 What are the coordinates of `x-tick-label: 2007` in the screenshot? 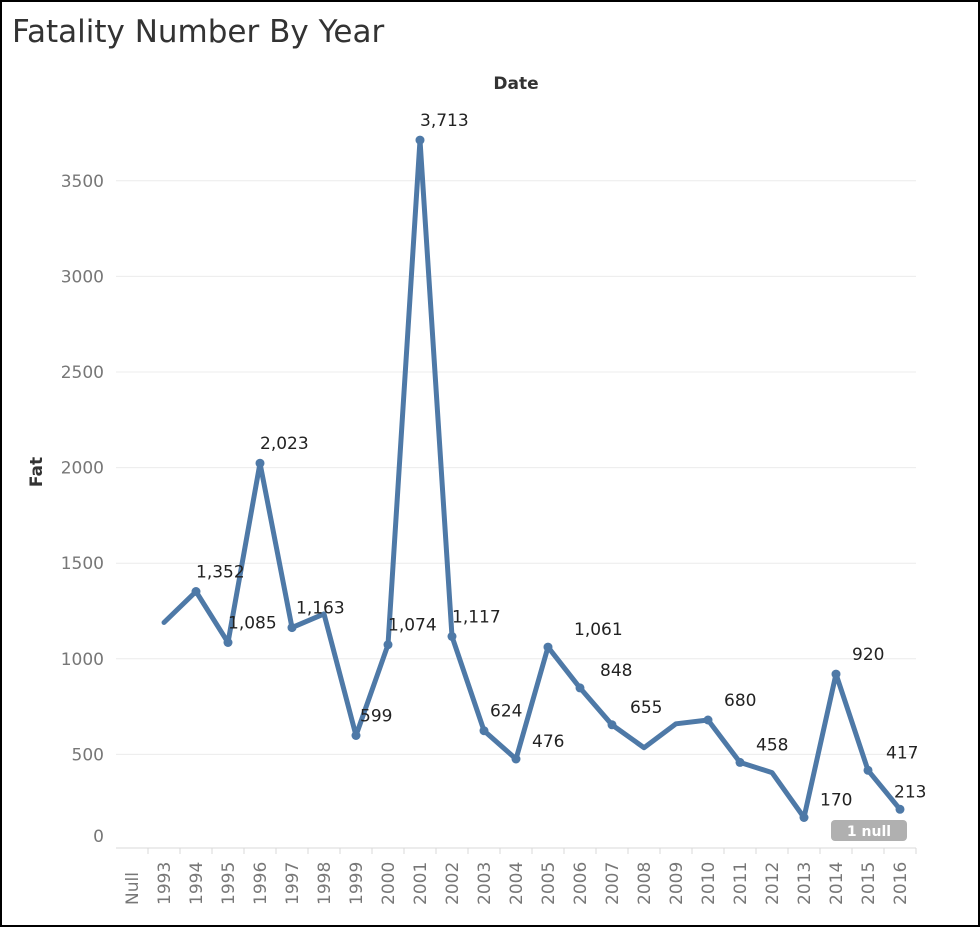 It's located at (613, 883).